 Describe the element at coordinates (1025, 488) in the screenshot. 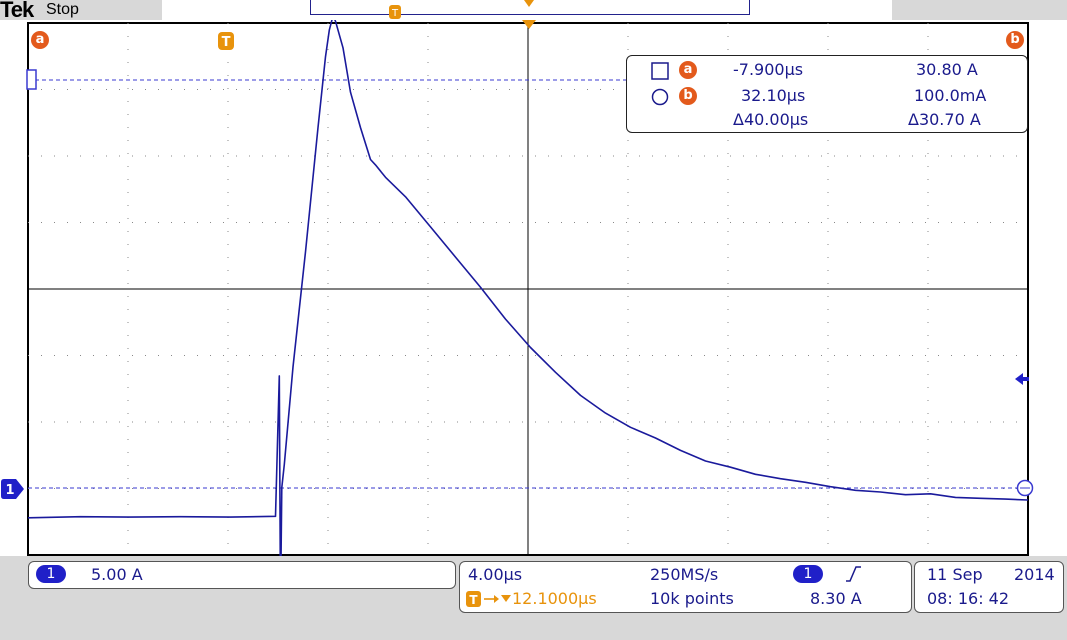

I see `cursor-b-level-icon` at that location.